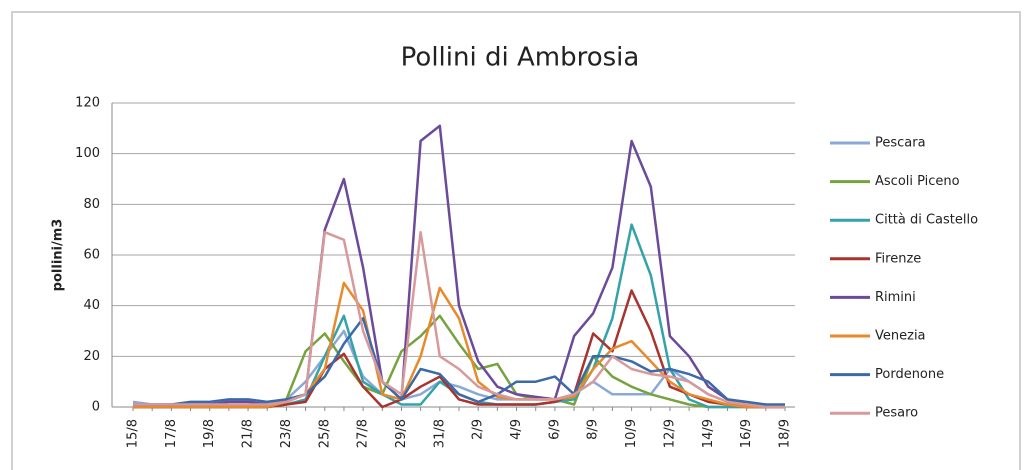 The height and width of the screenshot is (470, 1026). Describe the element at coordinates (785, 433) in the screenshot. I see `x-tick-label: 18/9` at that location.